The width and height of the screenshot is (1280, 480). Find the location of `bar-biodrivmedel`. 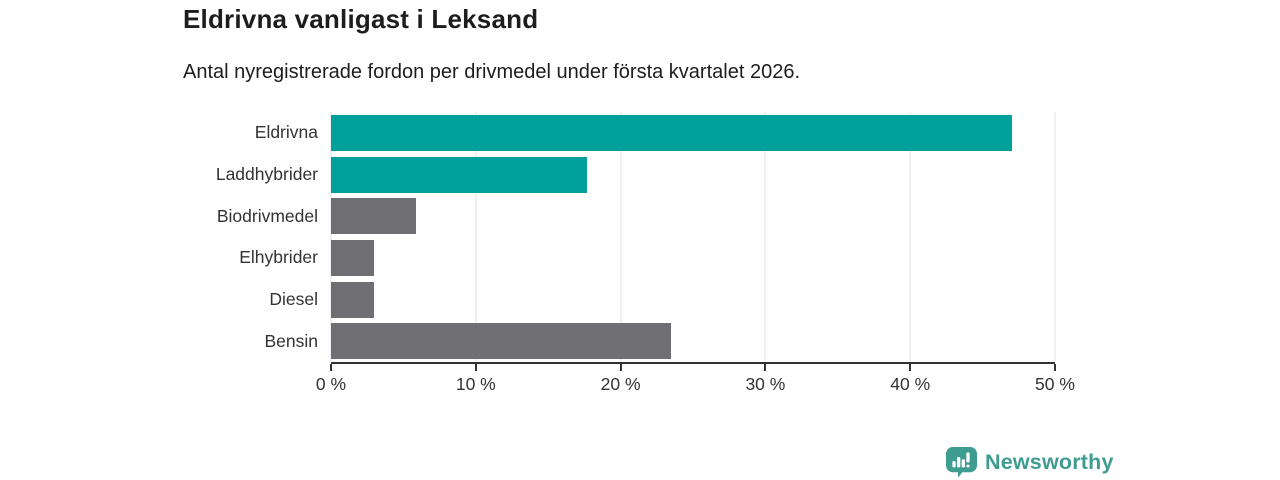

bar-biodrivmedel is located at coordinates (374, 216).